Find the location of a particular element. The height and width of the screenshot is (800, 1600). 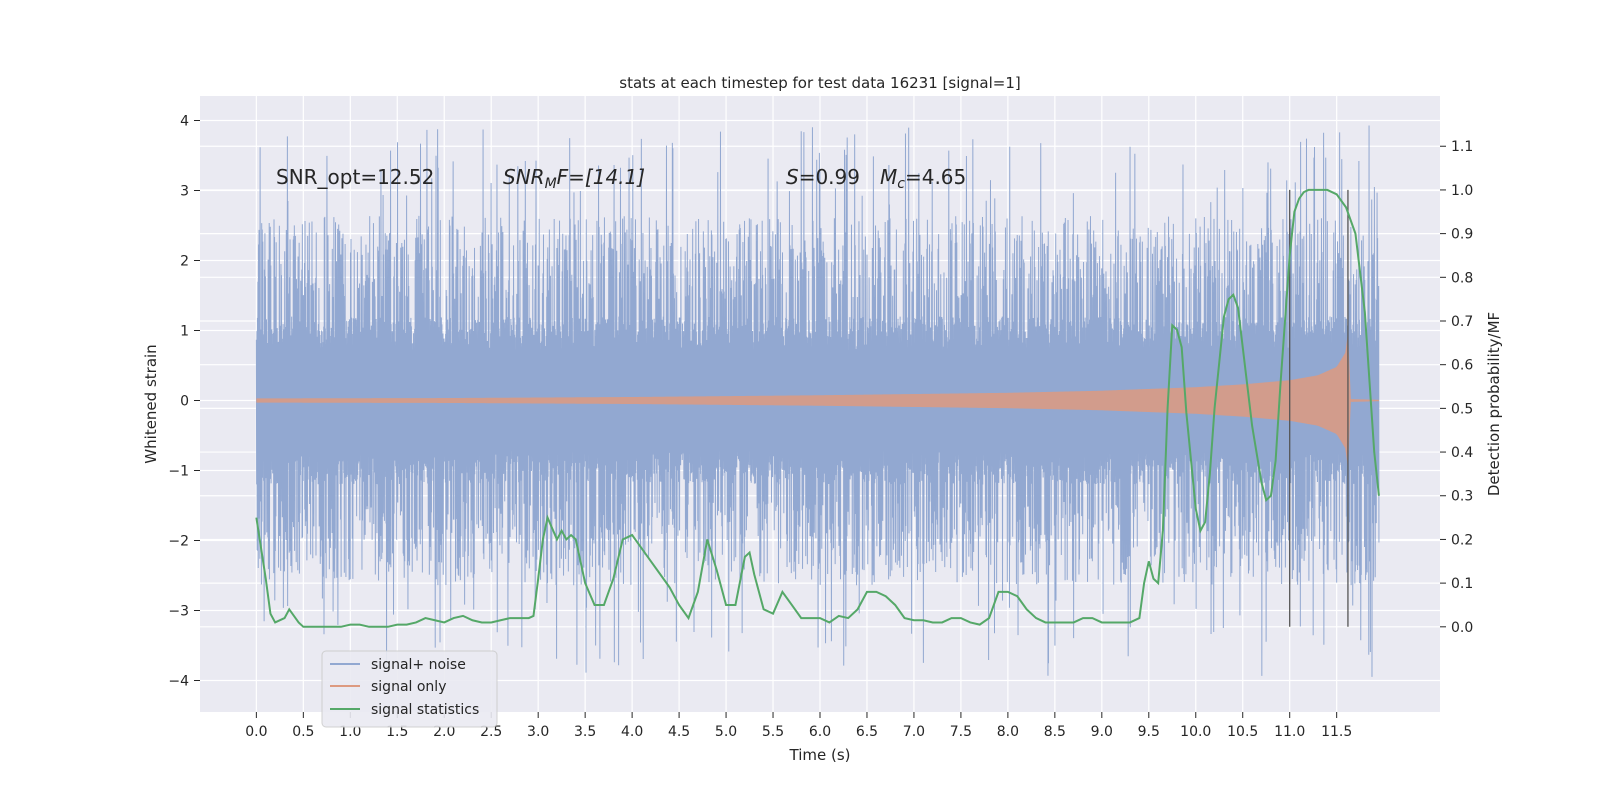

legend-label-signal-plus-noise: signal+ noise is located at coordinates (418, 665).